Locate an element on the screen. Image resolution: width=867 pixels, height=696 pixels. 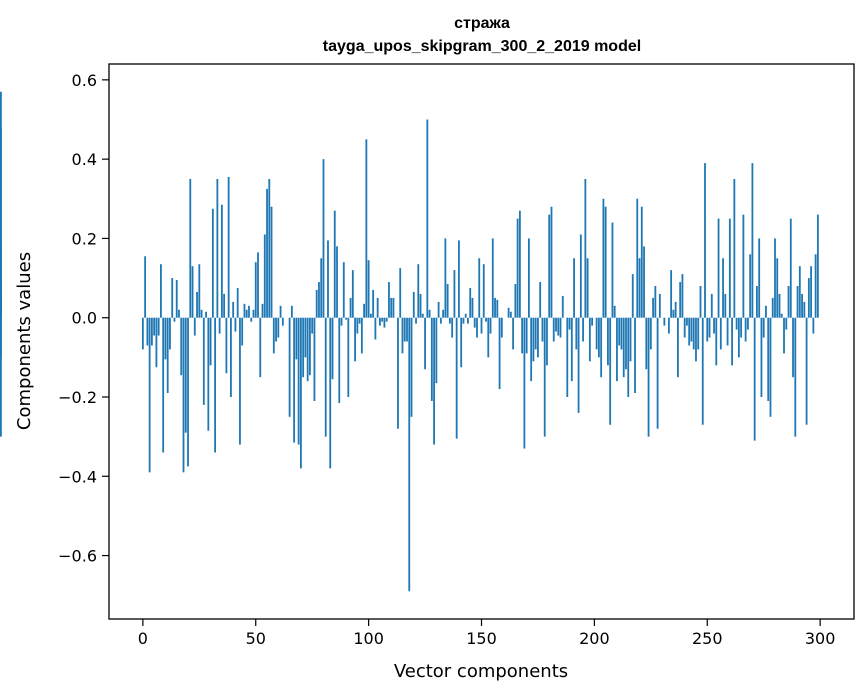
bar-undefined is located at coordinates (1, 337).